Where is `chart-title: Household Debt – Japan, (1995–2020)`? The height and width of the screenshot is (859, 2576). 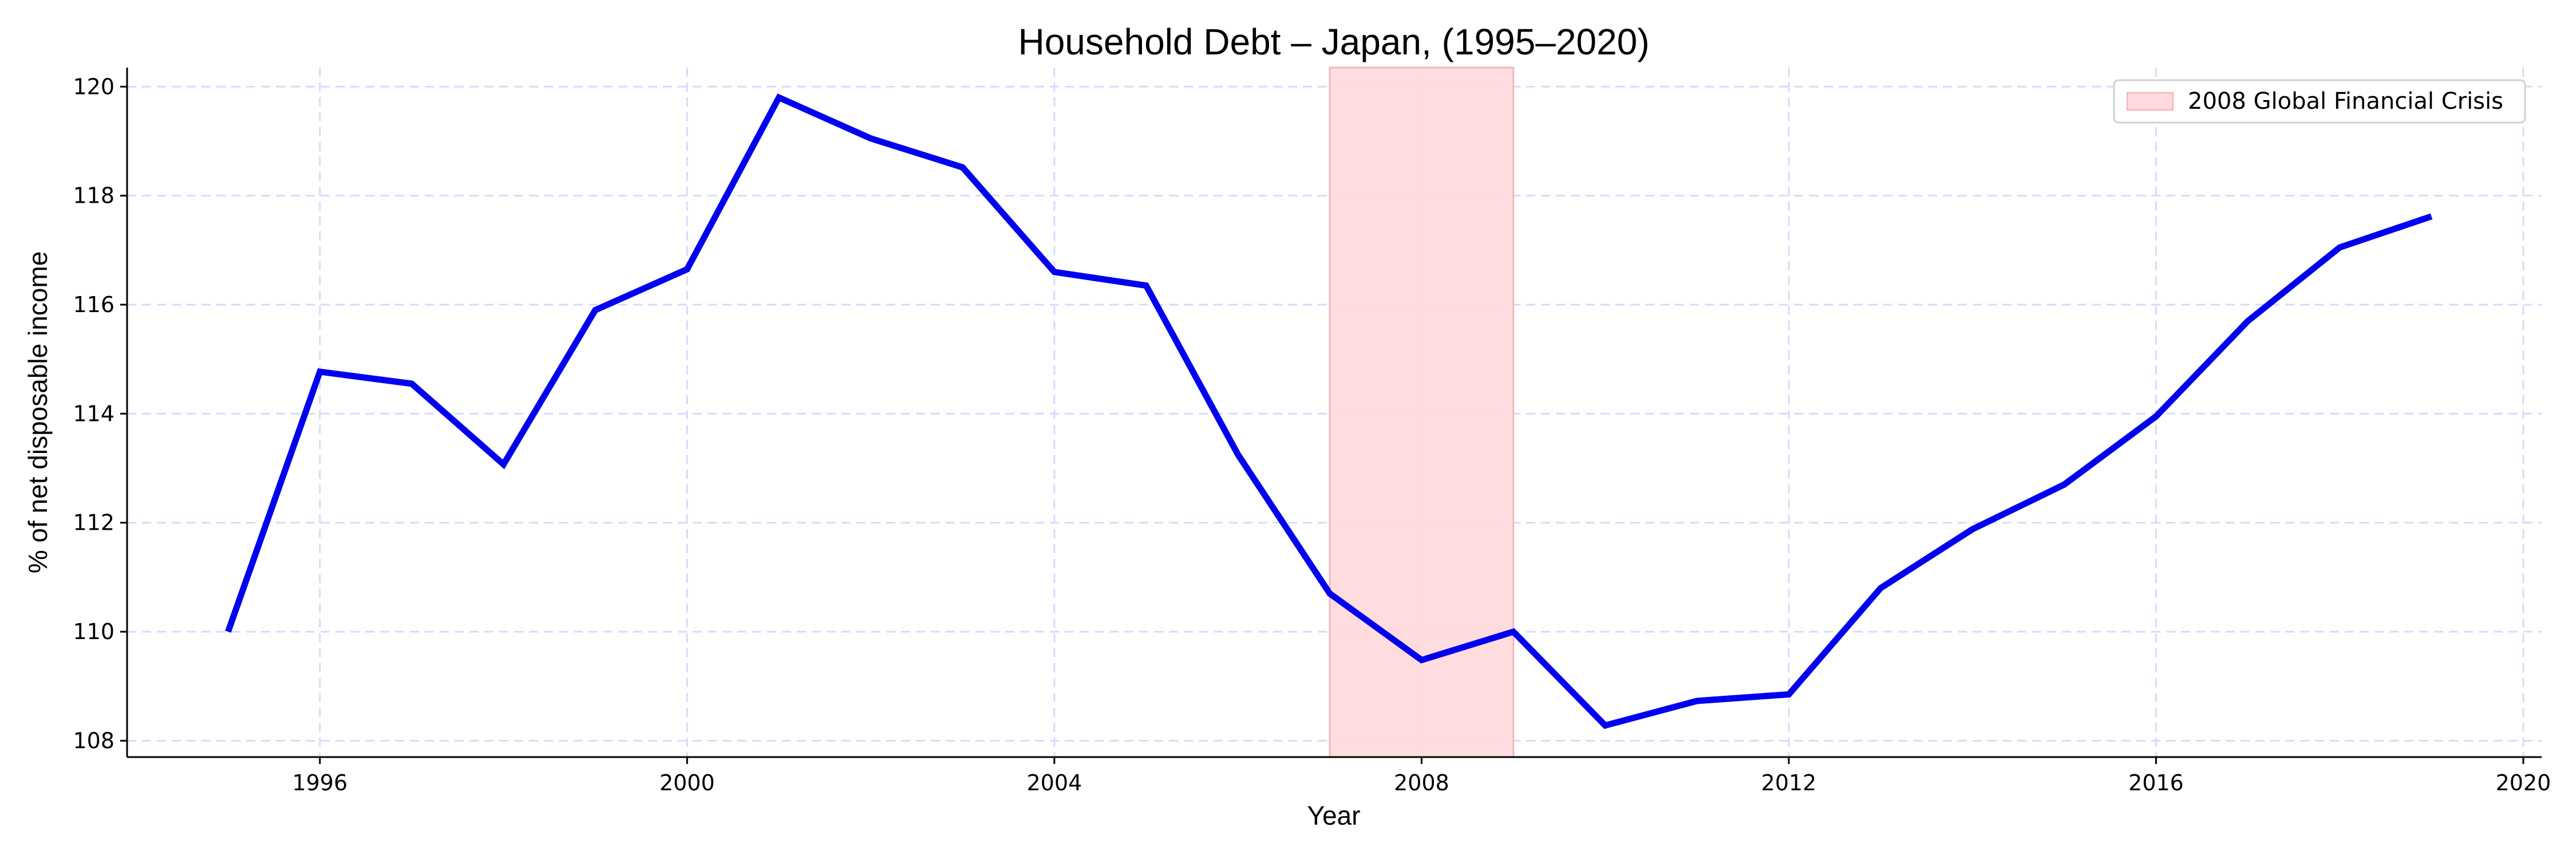
chart-title: Household Debt – Japan, (1995–2020) is located at coordinates (1333, 41).